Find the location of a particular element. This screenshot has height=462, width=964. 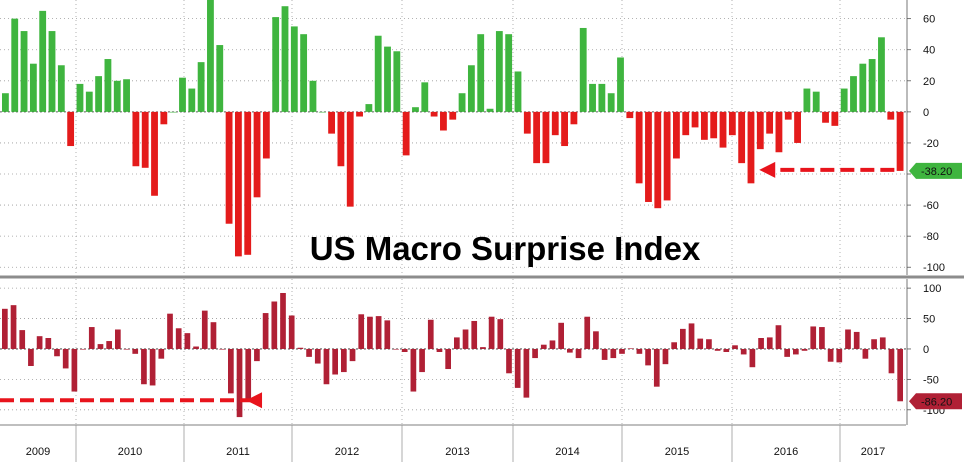

bottom-y-tick-label: 0 is located at coordinates (926, 350).